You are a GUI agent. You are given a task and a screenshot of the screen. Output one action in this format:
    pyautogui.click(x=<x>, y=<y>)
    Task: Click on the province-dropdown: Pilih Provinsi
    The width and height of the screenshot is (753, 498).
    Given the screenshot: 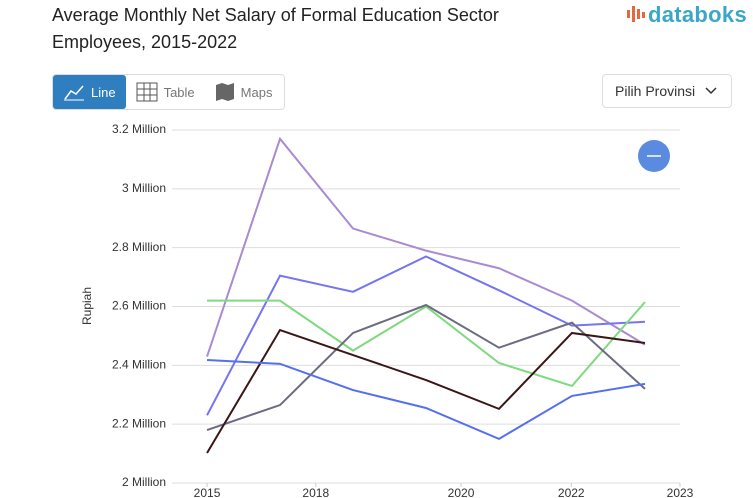 What is the action you would take?
    pyautogui.click(x=667, y=91)
    